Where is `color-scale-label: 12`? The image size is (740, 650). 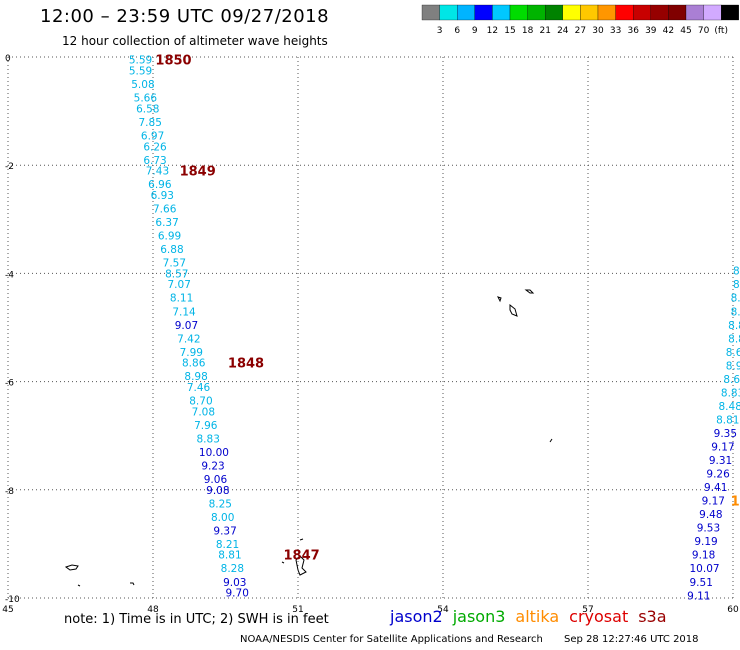
color-scale-label: 12 is located at coordinates (492, 31).